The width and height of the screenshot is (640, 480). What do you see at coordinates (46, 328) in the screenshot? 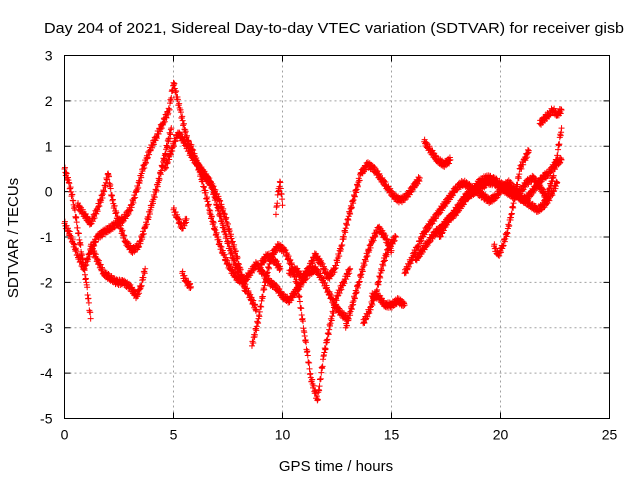
I see `y-tick-label: -3` at bounding box center [46, 328].